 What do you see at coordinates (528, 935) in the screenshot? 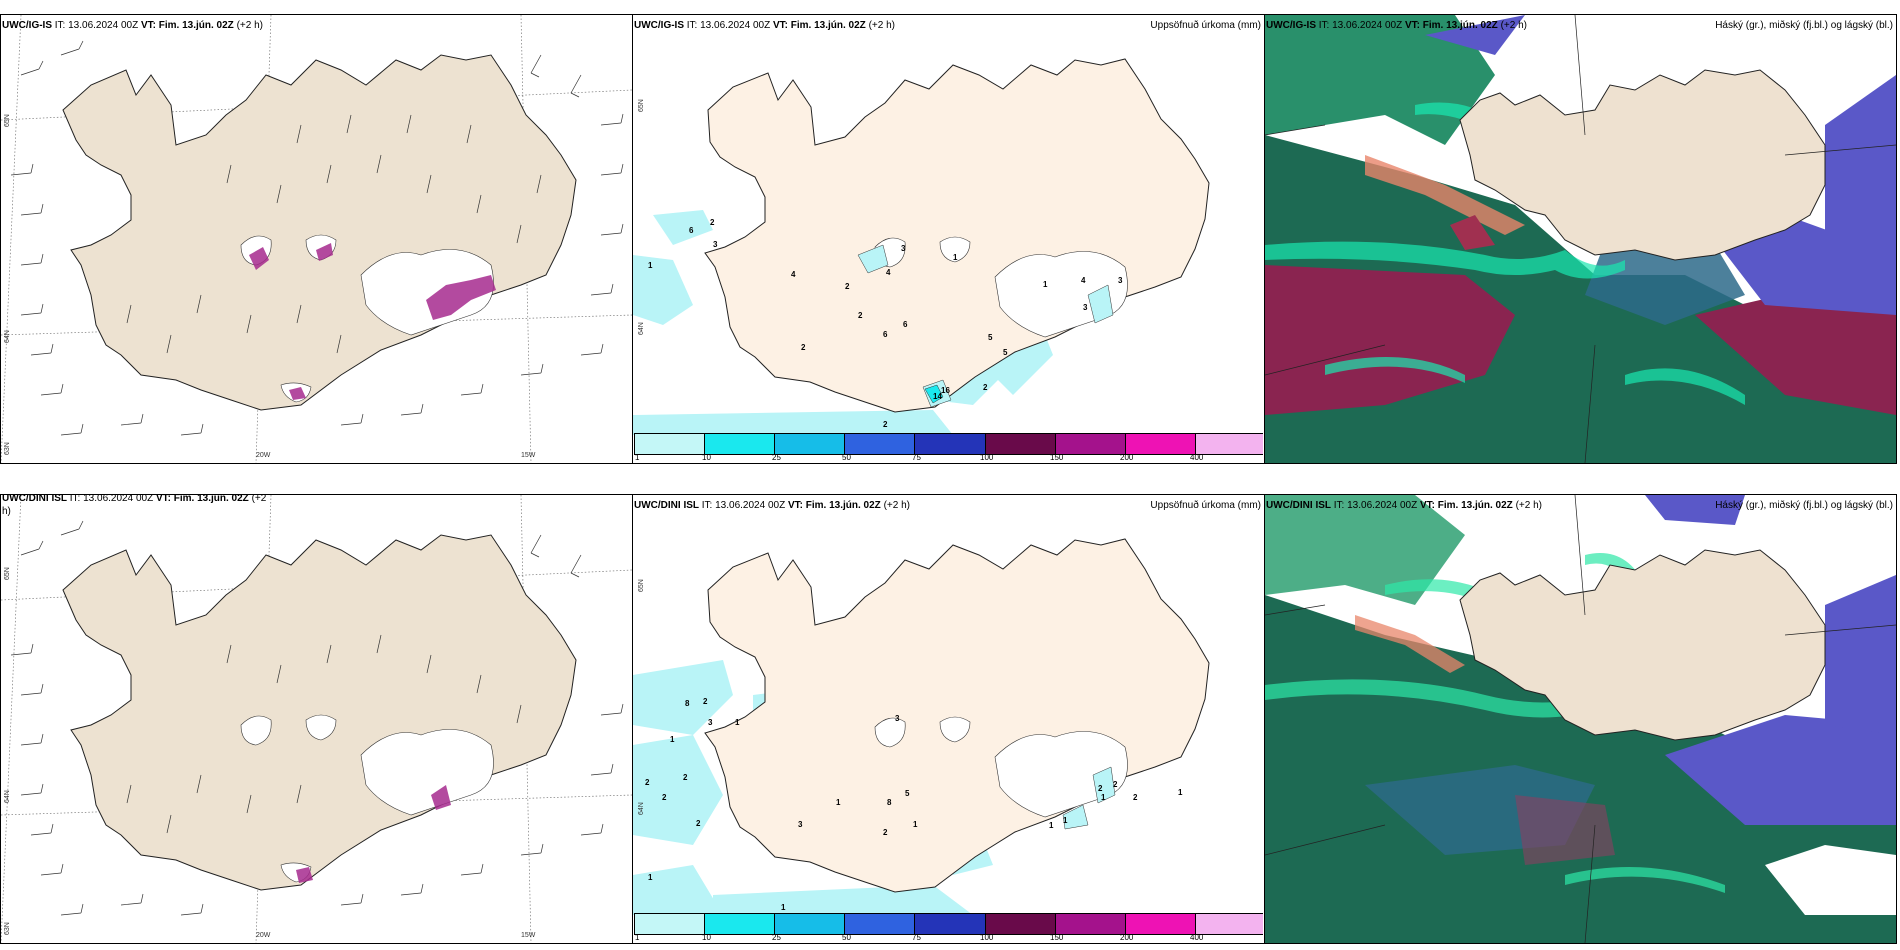
I see `lon-label-15w: 15W` at bounding box center [528, 935].